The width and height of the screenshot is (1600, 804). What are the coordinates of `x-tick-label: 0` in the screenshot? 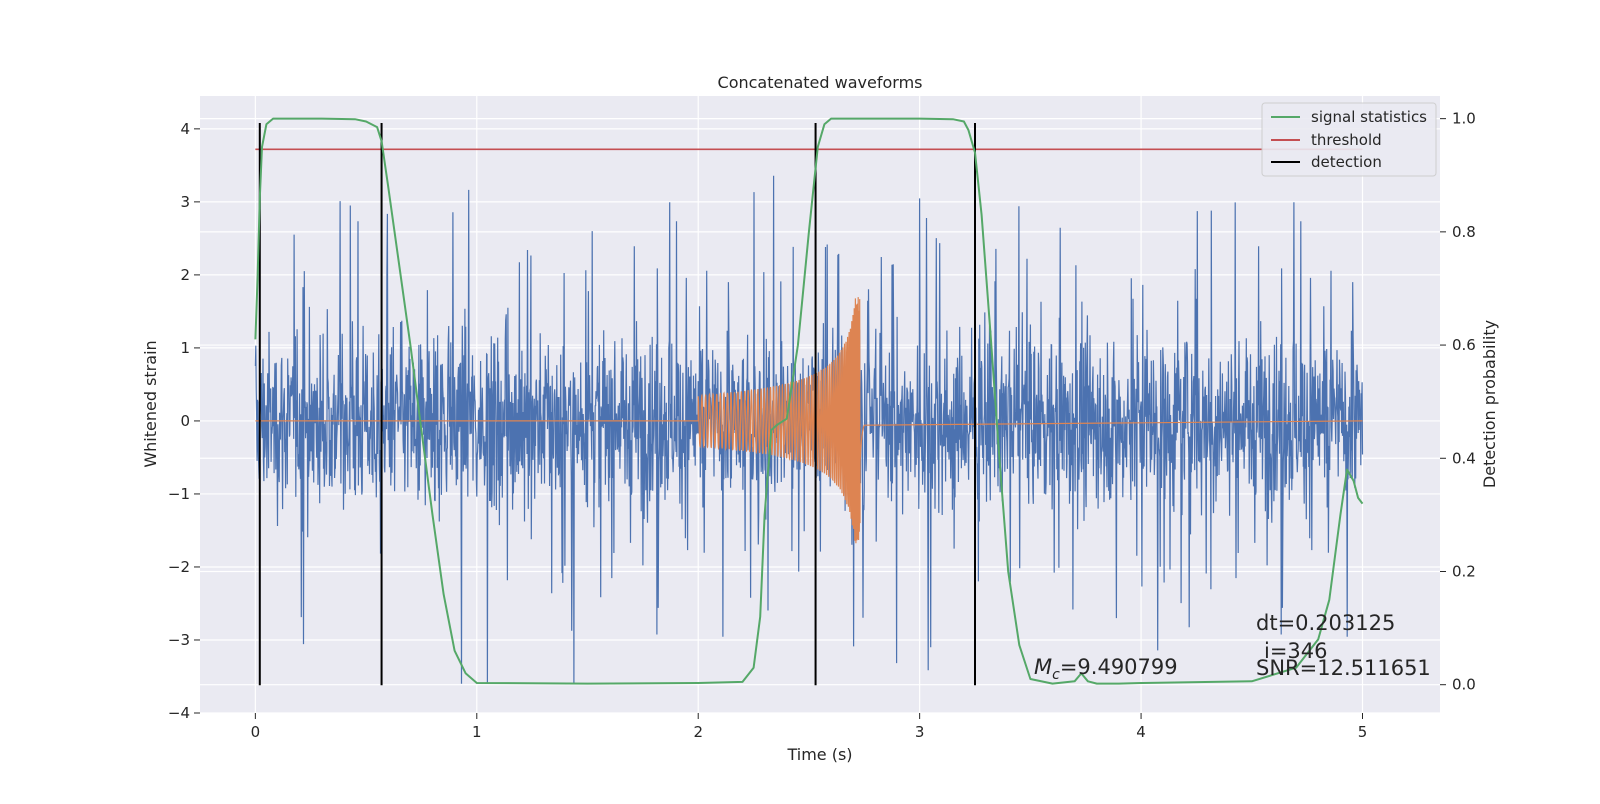 It's located at (256, 732).